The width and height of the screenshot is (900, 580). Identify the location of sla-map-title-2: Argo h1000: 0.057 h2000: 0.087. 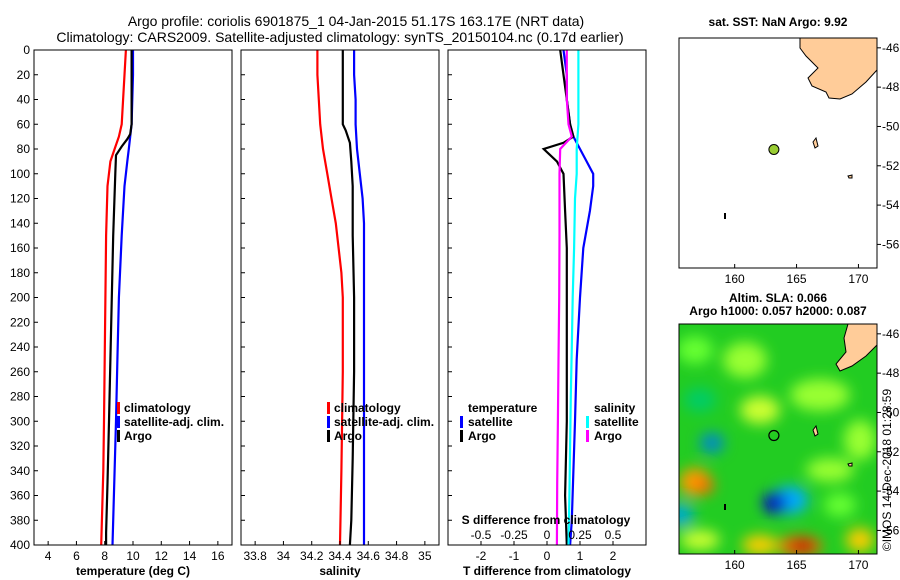
(778, 311).